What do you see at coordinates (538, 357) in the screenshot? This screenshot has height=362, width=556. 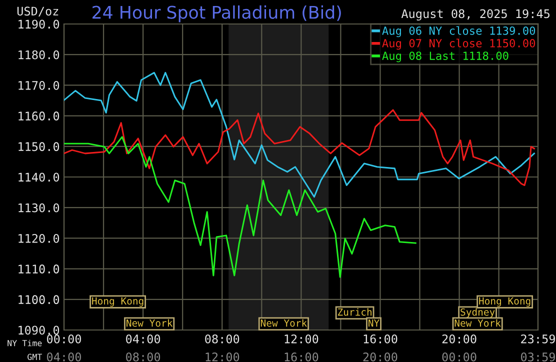 I see `x2-tick-label: 03:59` at bounding box center [538, 357].